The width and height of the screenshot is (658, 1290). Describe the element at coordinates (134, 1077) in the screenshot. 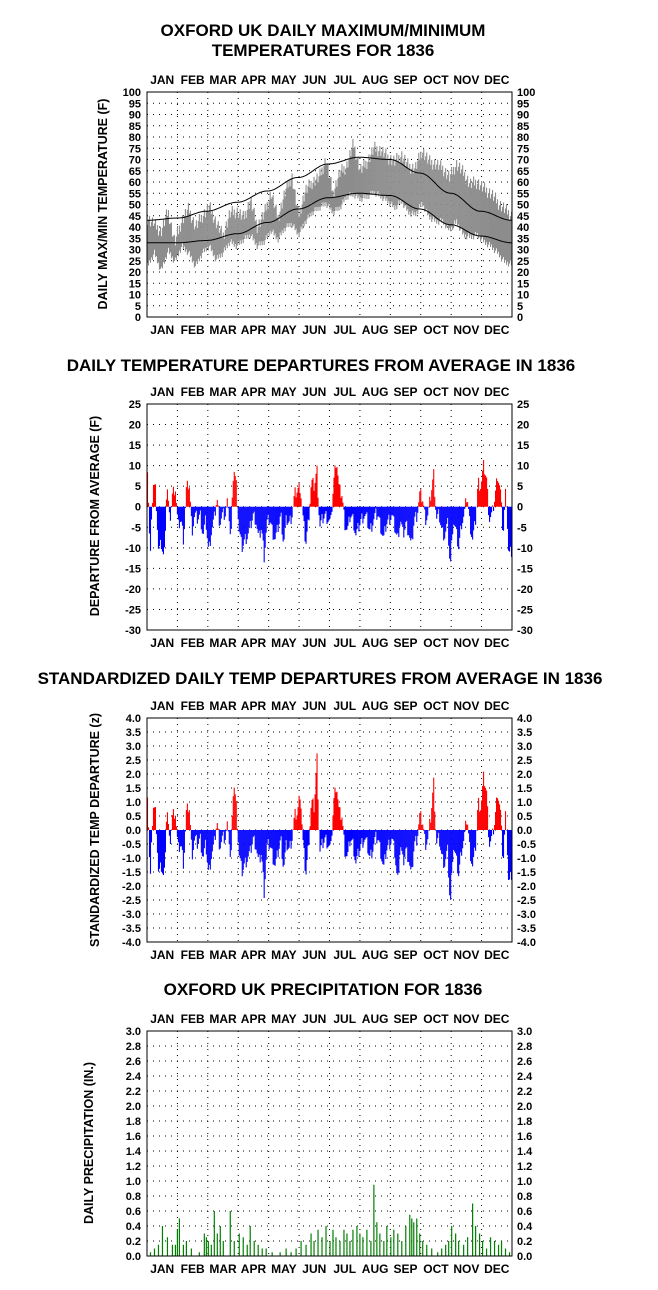

I see `y-tick-label-left: 2.4` at that location.